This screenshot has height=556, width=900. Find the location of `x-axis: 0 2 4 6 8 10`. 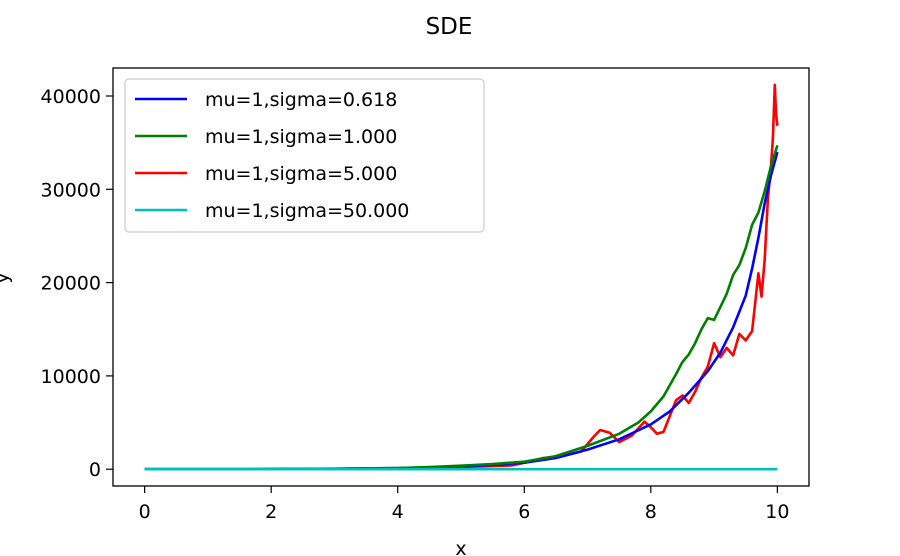

x-axis: 0 2 4 6 8 10 is located at coordinates (464, 504).